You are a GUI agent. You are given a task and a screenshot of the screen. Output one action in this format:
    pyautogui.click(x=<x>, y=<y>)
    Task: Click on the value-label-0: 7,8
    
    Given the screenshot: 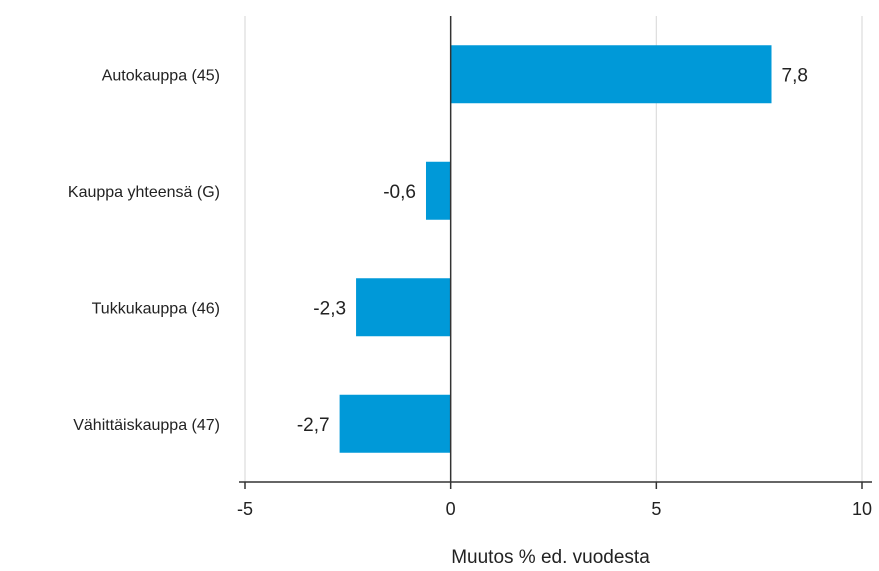 What is the action you would take?
    pyautogui.click(x=795, y=75)
    